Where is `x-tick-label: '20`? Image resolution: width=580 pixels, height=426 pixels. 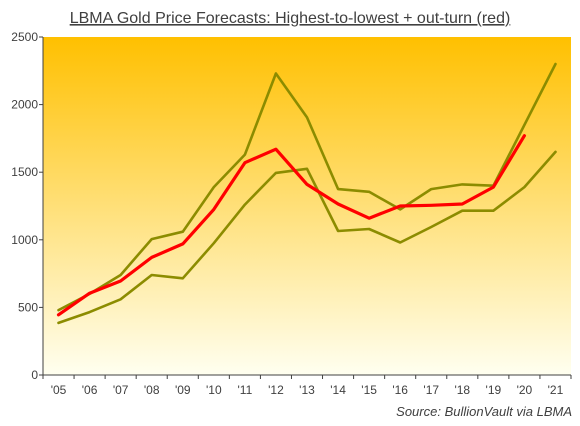
x-tick-label: '20 is located at coordinates (525, 390).